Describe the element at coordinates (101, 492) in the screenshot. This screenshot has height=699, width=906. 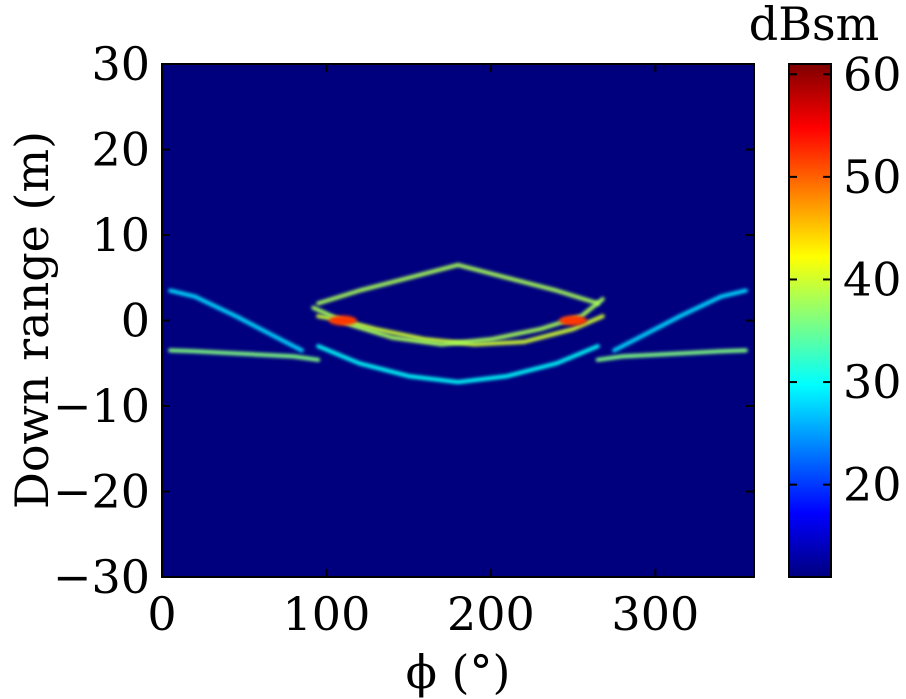
I see `y-tick-label: −20` at that location.